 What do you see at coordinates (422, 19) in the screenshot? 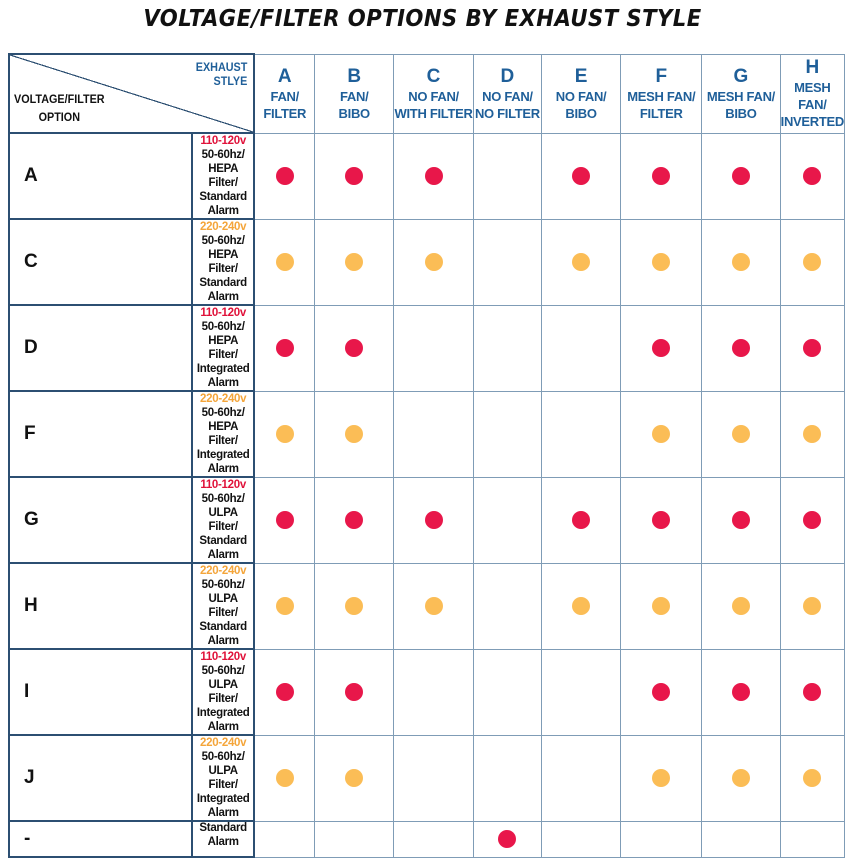
I see `page-title: VOLTAGE/FILTER OPTIONS BY EXHAUST STYLE` at bounding box center [422, 19].